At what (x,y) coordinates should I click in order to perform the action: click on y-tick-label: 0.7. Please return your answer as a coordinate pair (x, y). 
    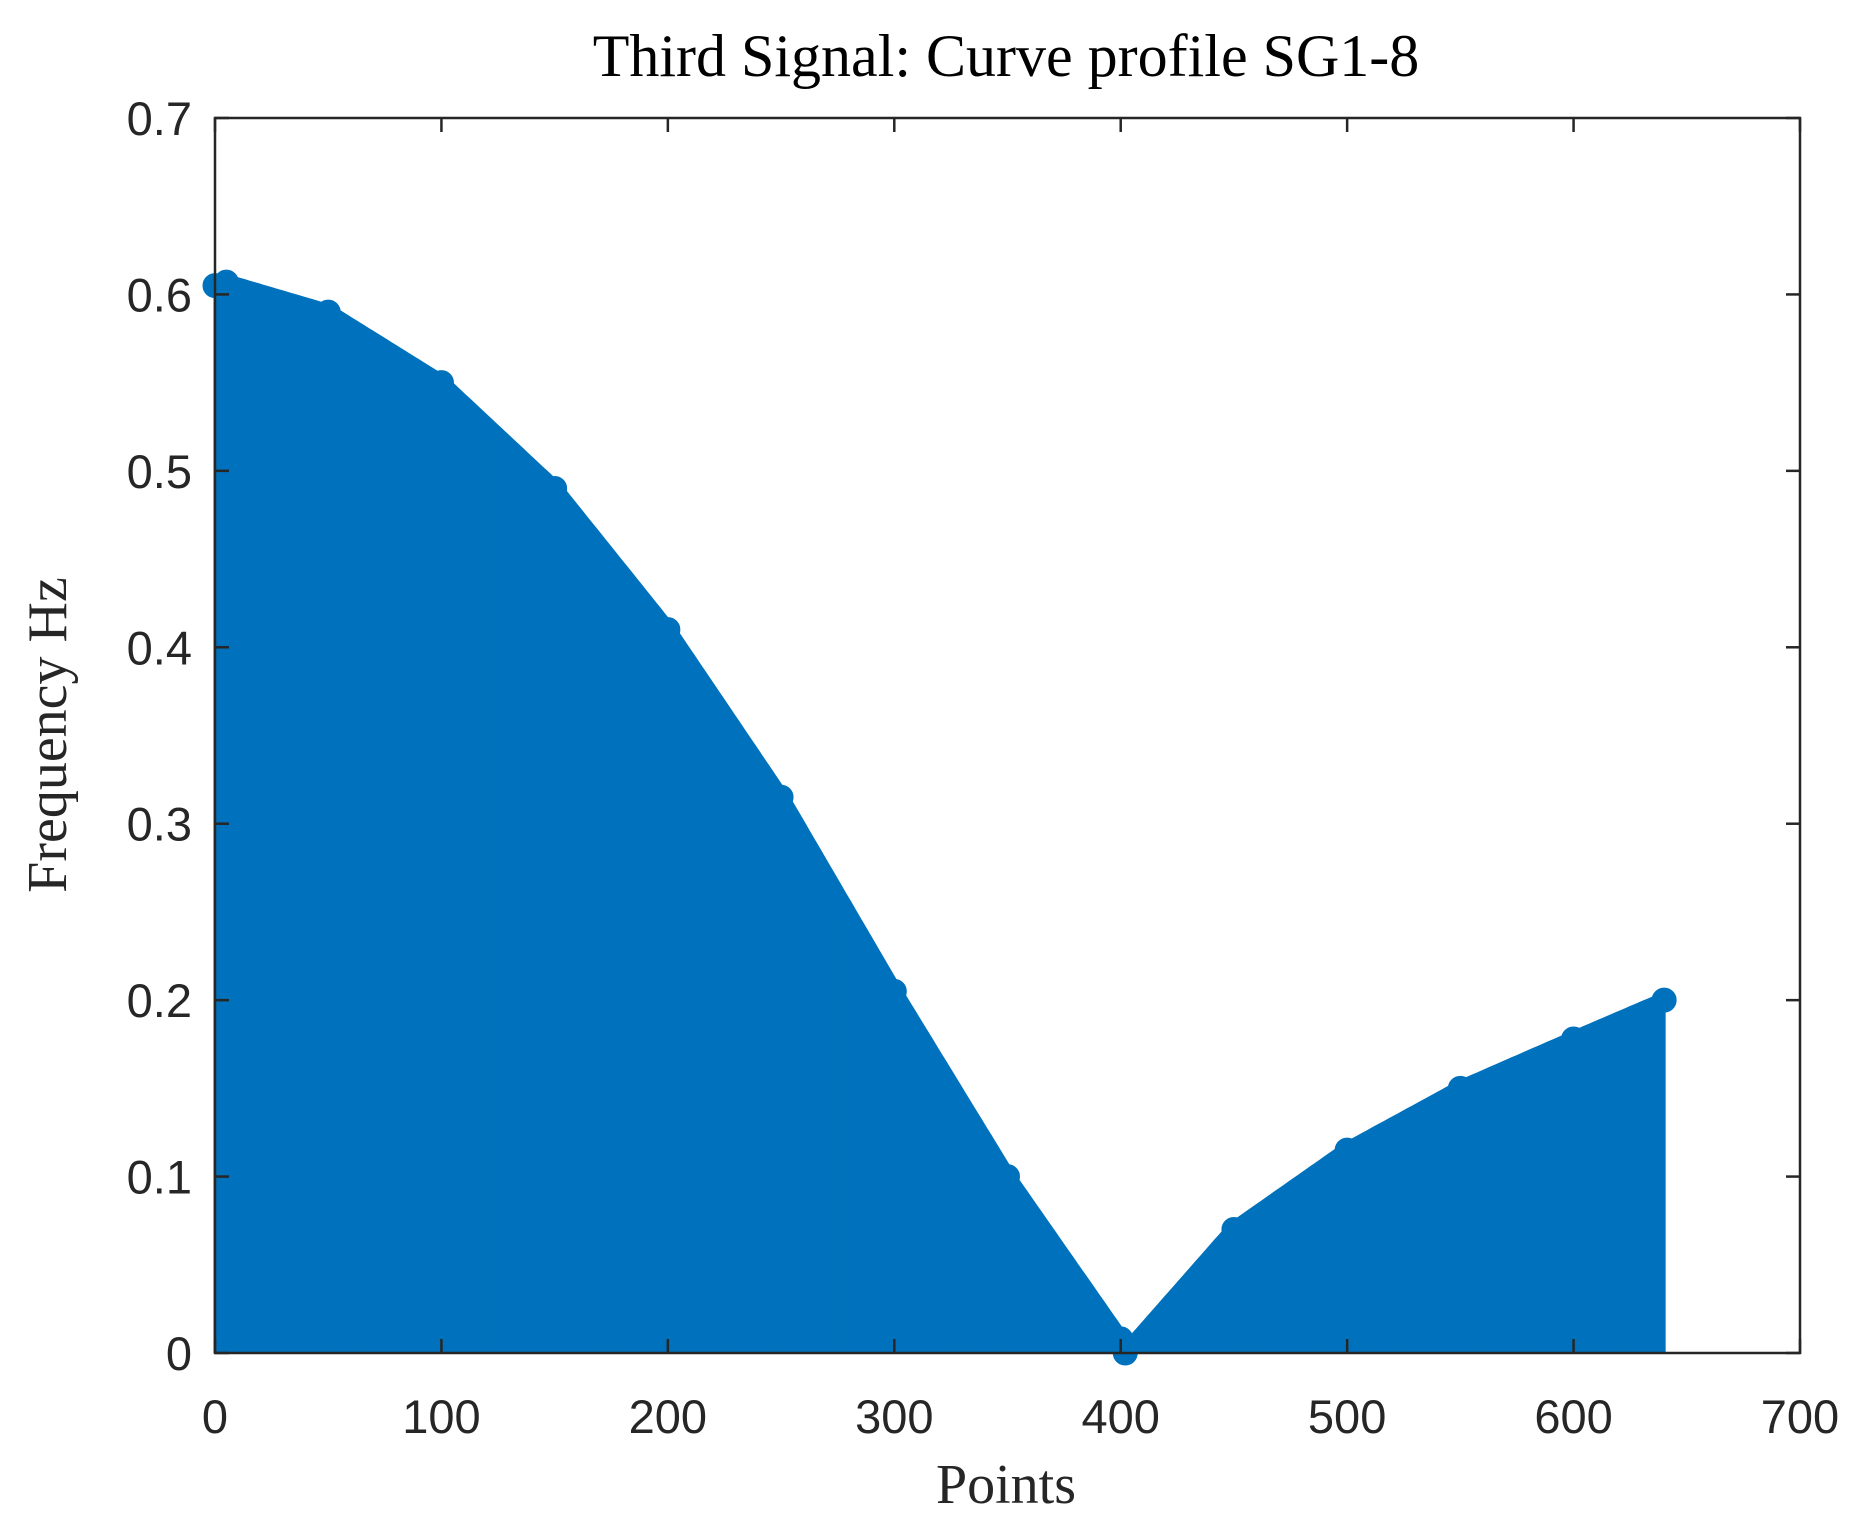
    Looking at the image, I should click on (159, 118).